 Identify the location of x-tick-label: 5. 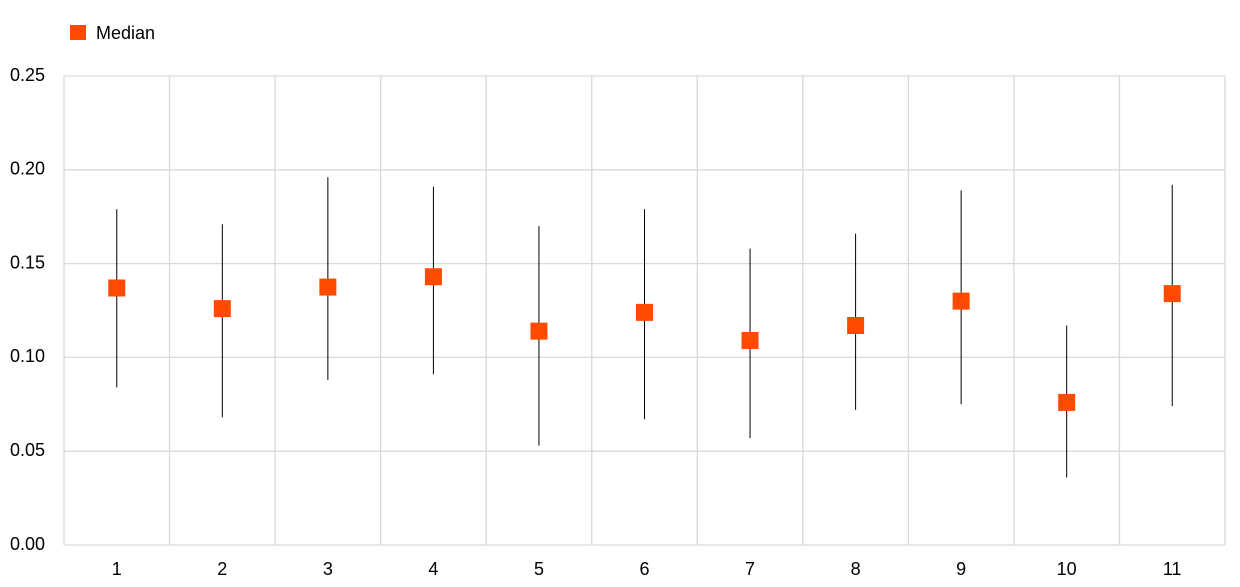
(539, 569).